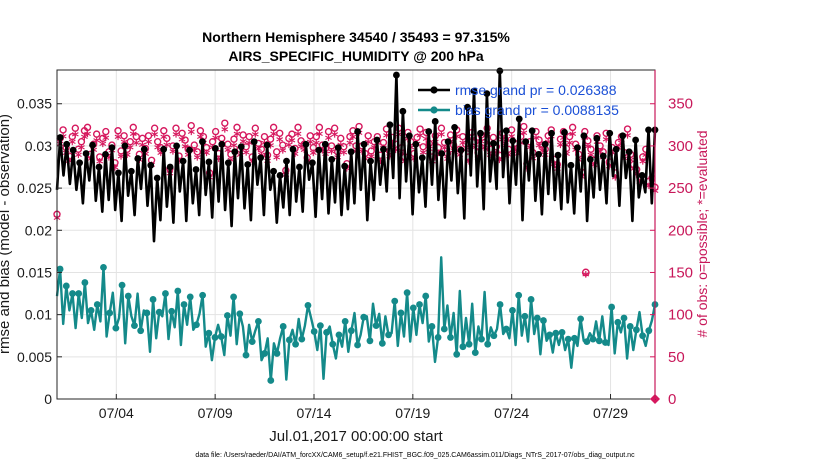  I want to click on y-left-tick-label: 0.005, so click(34, 357).